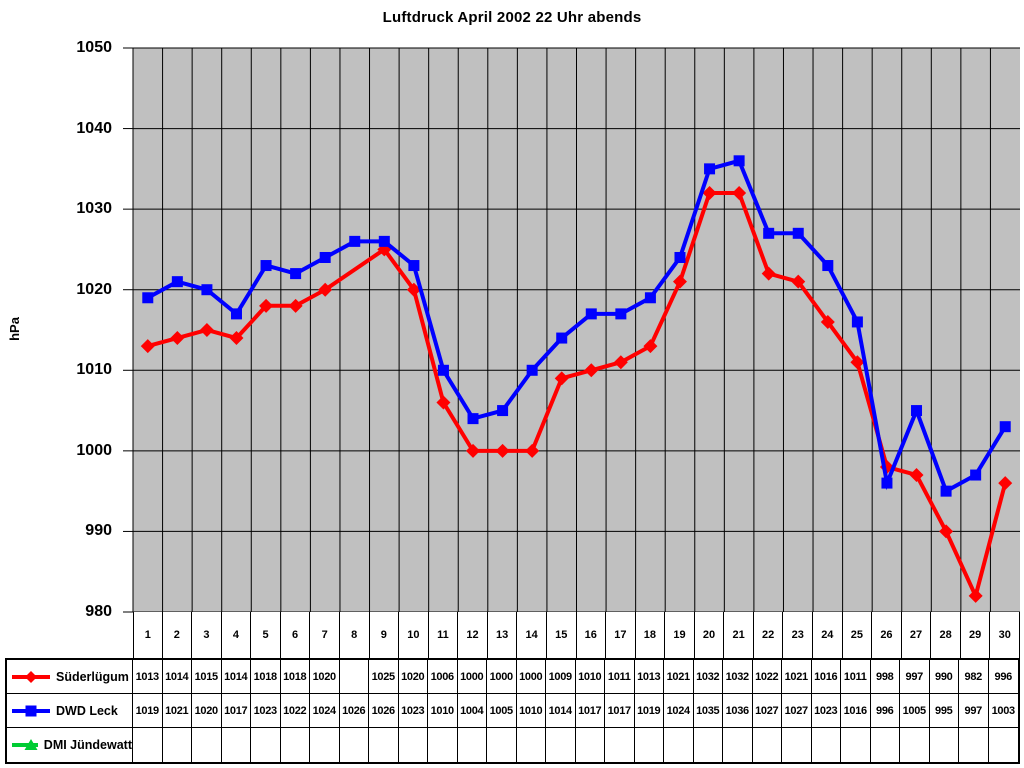 The width and height of the screenshot is (1024, 768). Describe the element at coordinates (87, 710) in the screenshot. I see `series-name-label: DWD Leck` at that location.